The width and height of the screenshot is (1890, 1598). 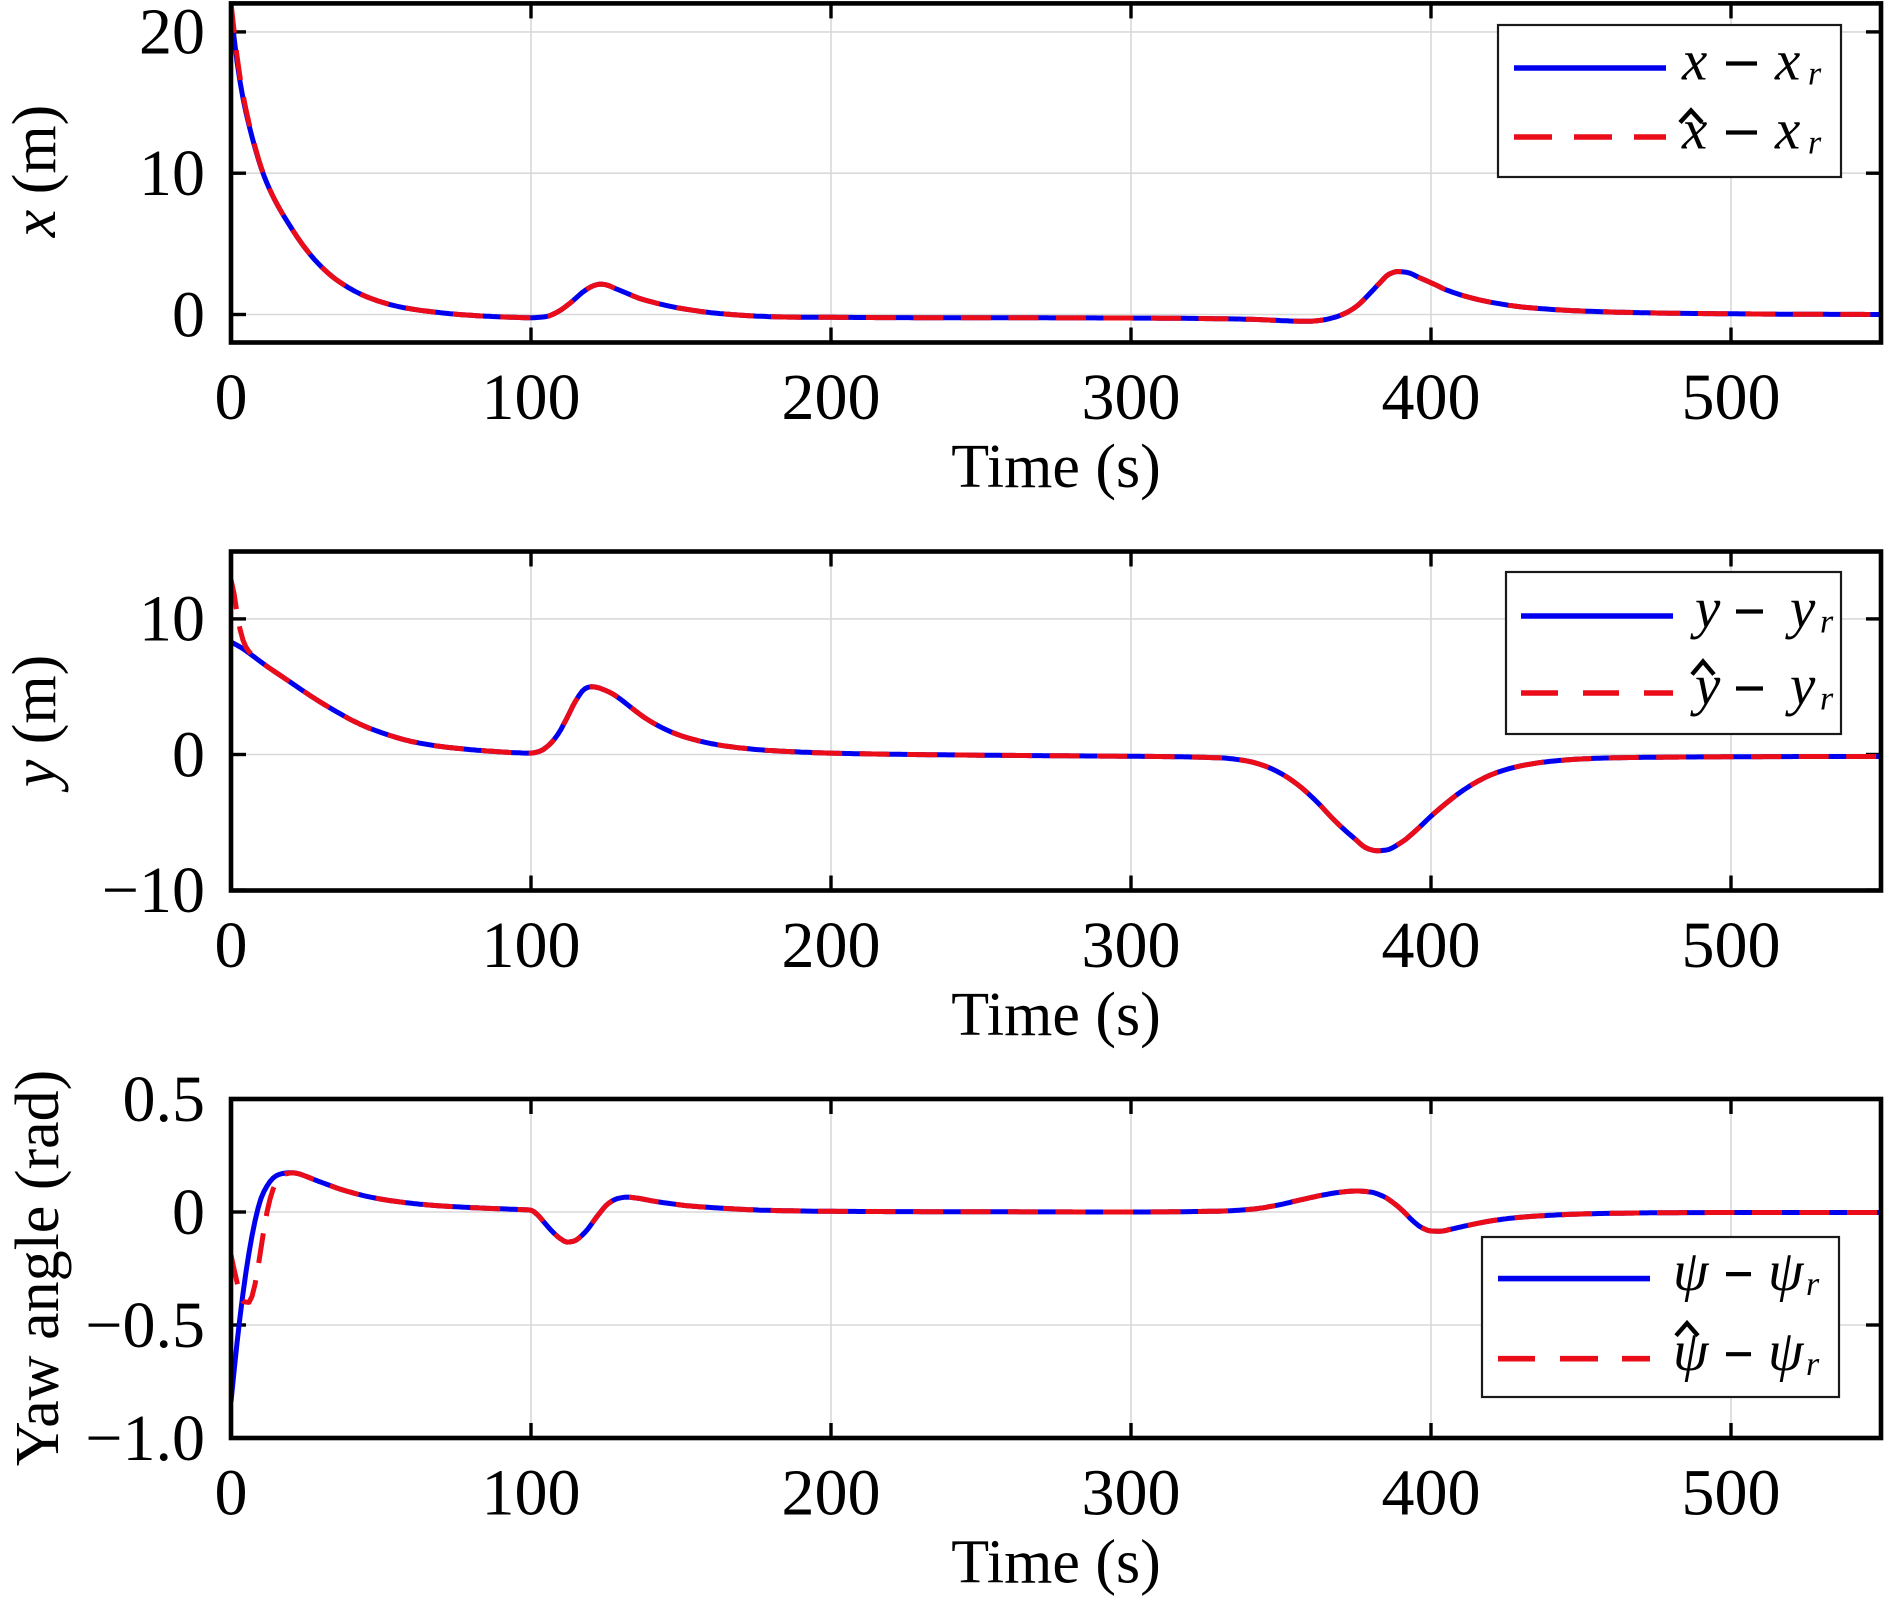 What do you see at coordinates (145, 1325) in the screenshot?
I see `svg-text: −0.5` at bounding box center [145, 1325].